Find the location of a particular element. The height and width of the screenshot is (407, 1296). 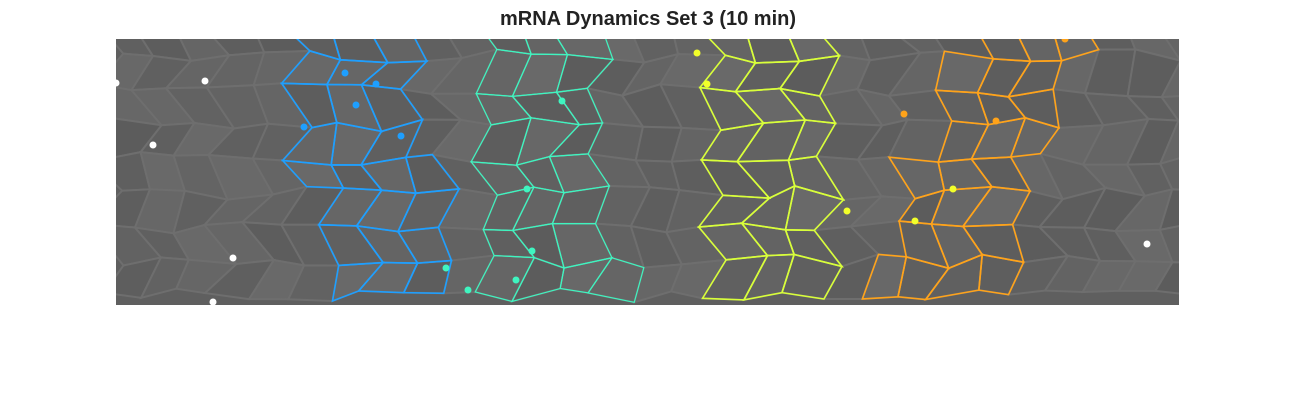

yellow-band-cell-outline is located at coordinates (812, 276).